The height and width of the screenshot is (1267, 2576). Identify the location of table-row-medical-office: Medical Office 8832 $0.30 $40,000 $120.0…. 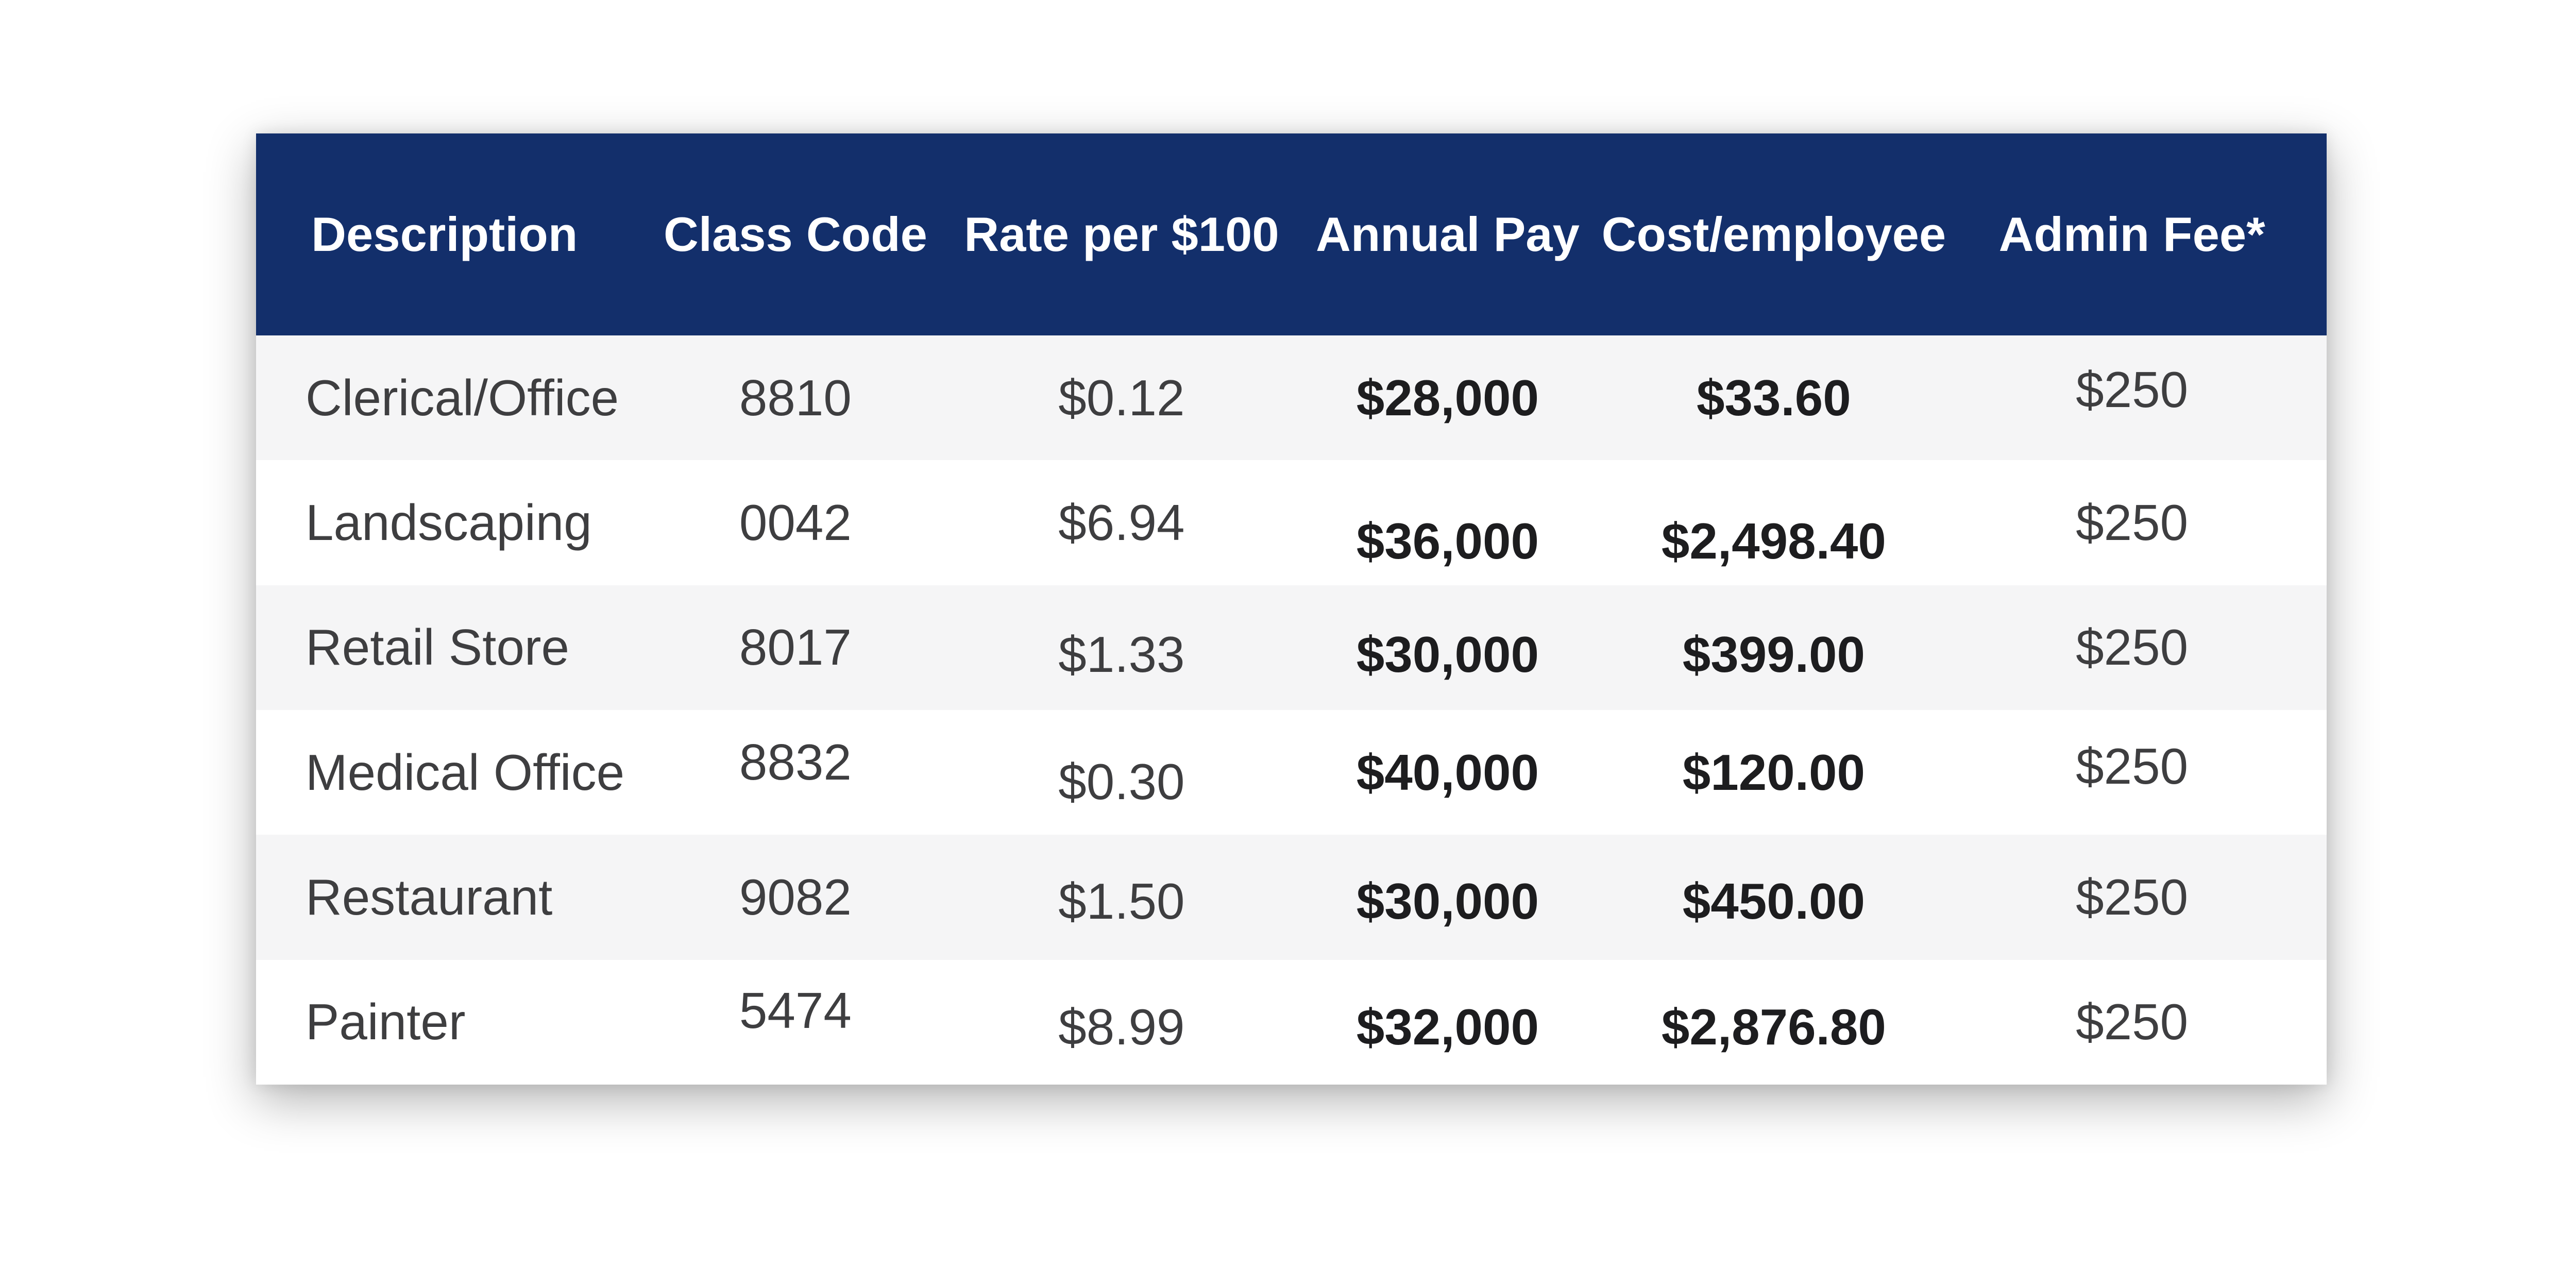
(1291, 772).